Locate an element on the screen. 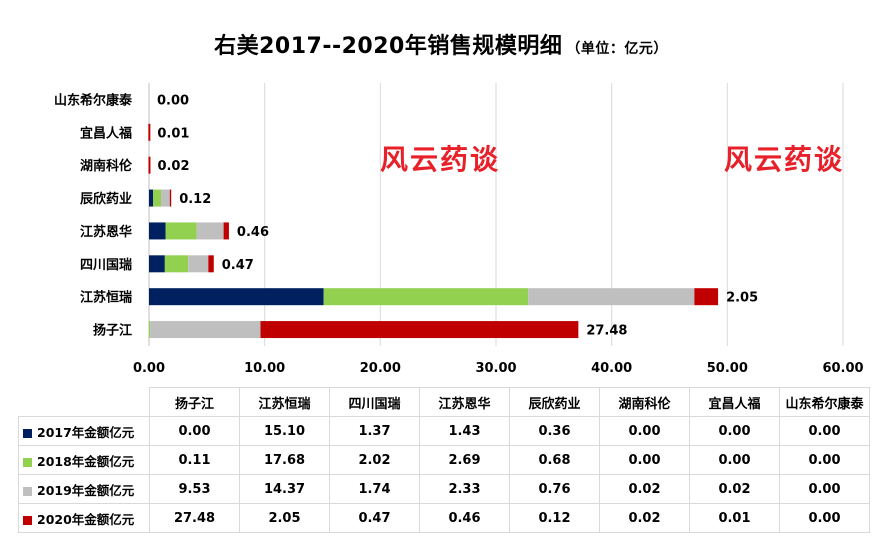 This screenshot has height=536, width=882. data-label: 27.48 is located at coordinates (606, 331).